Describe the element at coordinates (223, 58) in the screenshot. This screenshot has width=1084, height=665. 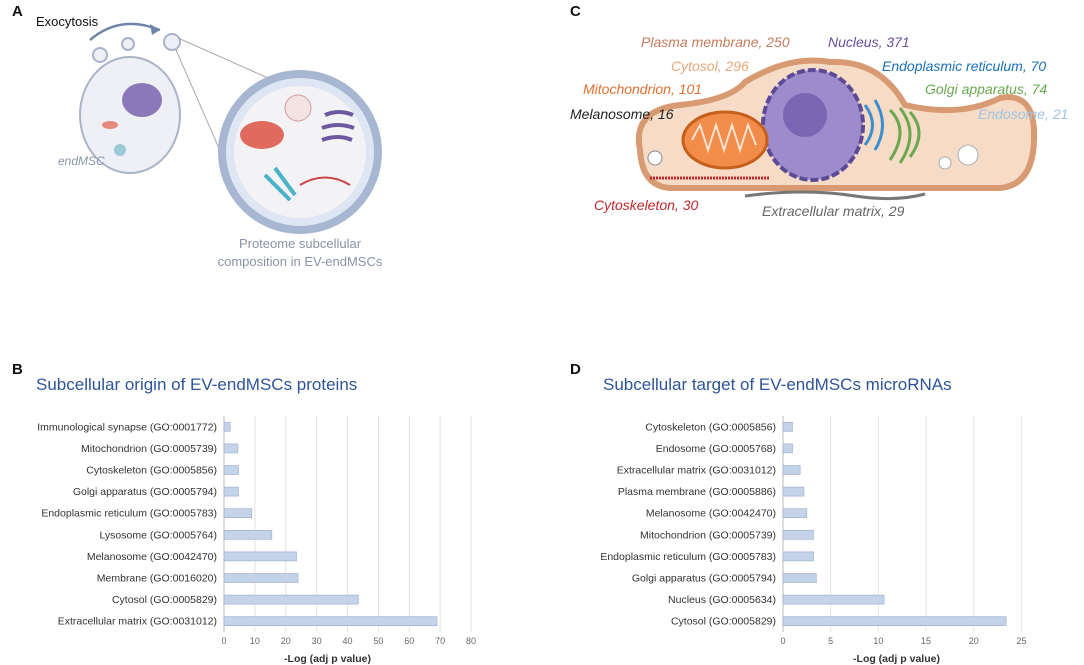
I see `zoom-line` at that location.